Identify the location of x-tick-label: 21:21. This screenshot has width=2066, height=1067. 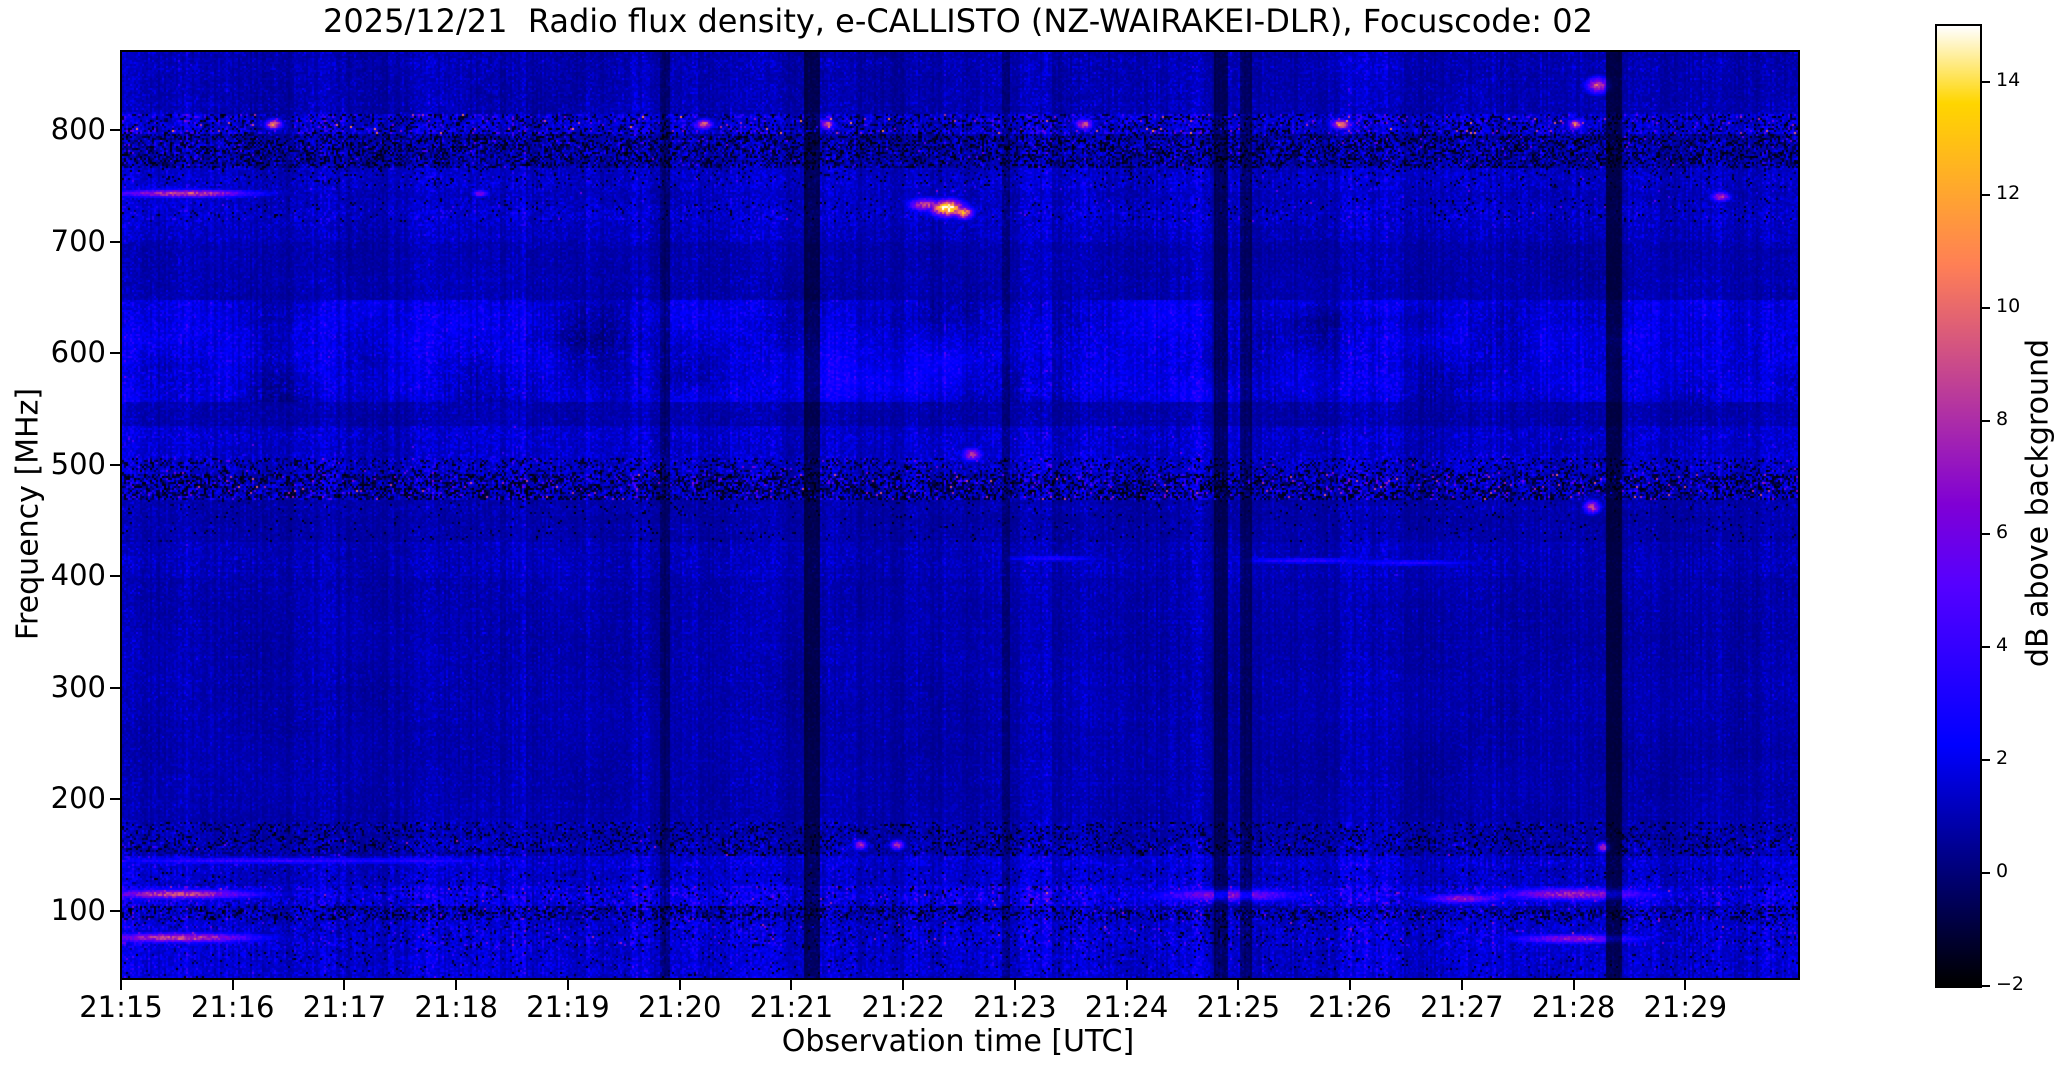
(791, 1007).